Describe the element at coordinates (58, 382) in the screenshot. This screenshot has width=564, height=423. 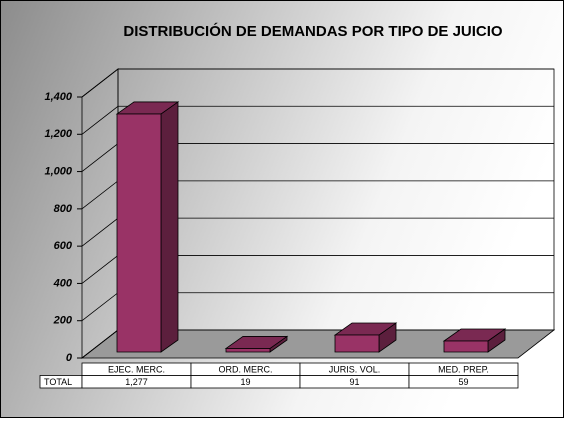
I see `legend-label: TOTAL` at that location.